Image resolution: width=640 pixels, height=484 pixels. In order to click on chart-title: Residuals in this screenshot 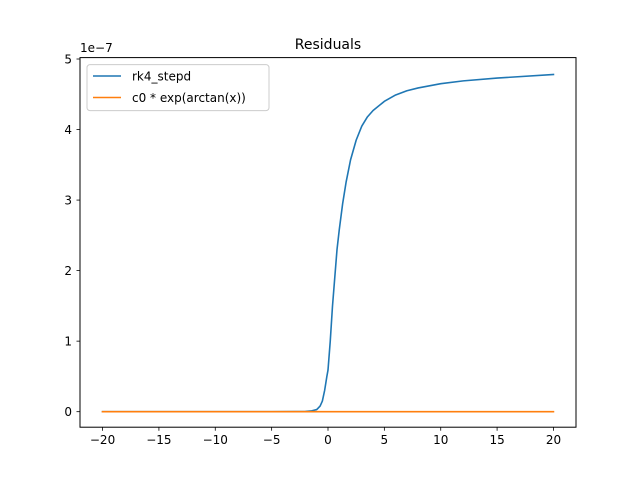, I will do `click(328, 45)`.